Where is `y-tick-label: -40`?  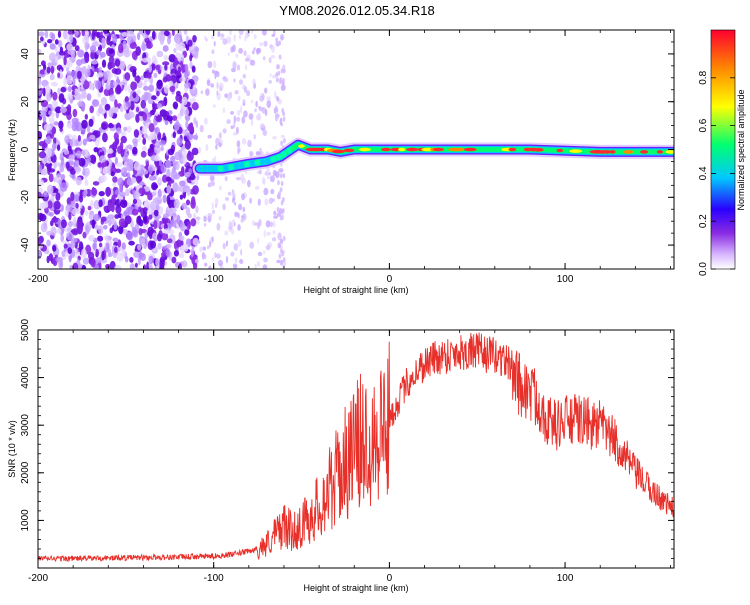 y-tick-label: -40 is located at coordinates (25, 244).